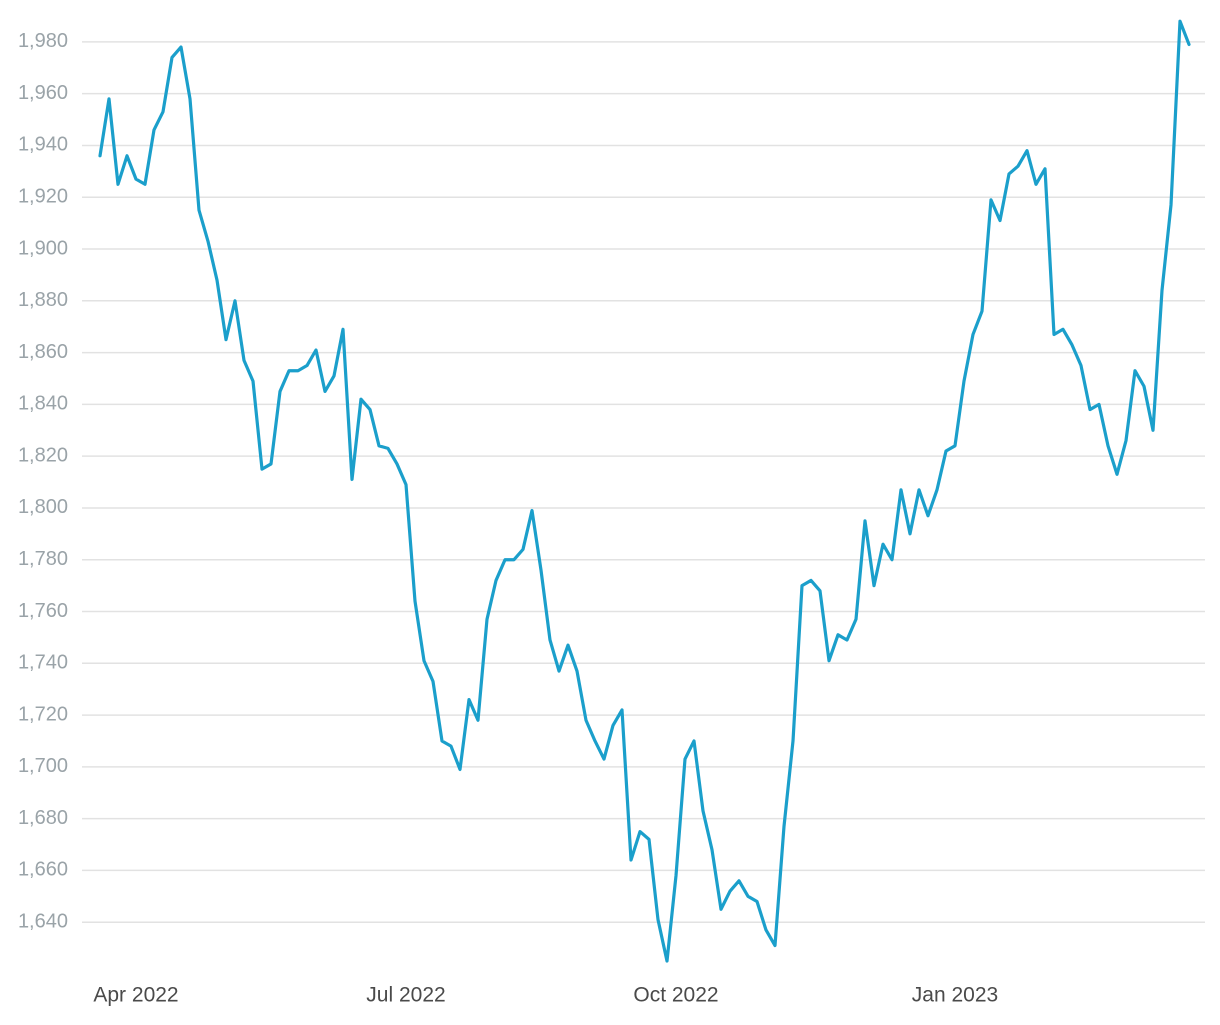 The width and height of the screenshot is (1220, 1025). What do you see at coordinates (43, 300) in the screenshot?
I see `y-tick-label: 1,880` at bounding box center [43, 300].